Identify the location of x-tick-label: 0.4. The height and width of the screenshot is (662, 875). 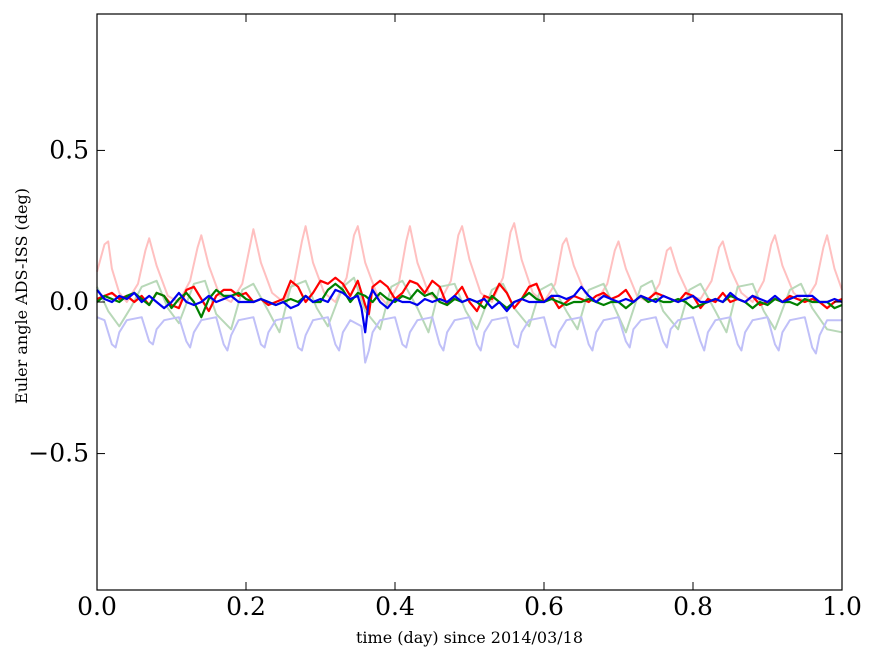
(395, 606).